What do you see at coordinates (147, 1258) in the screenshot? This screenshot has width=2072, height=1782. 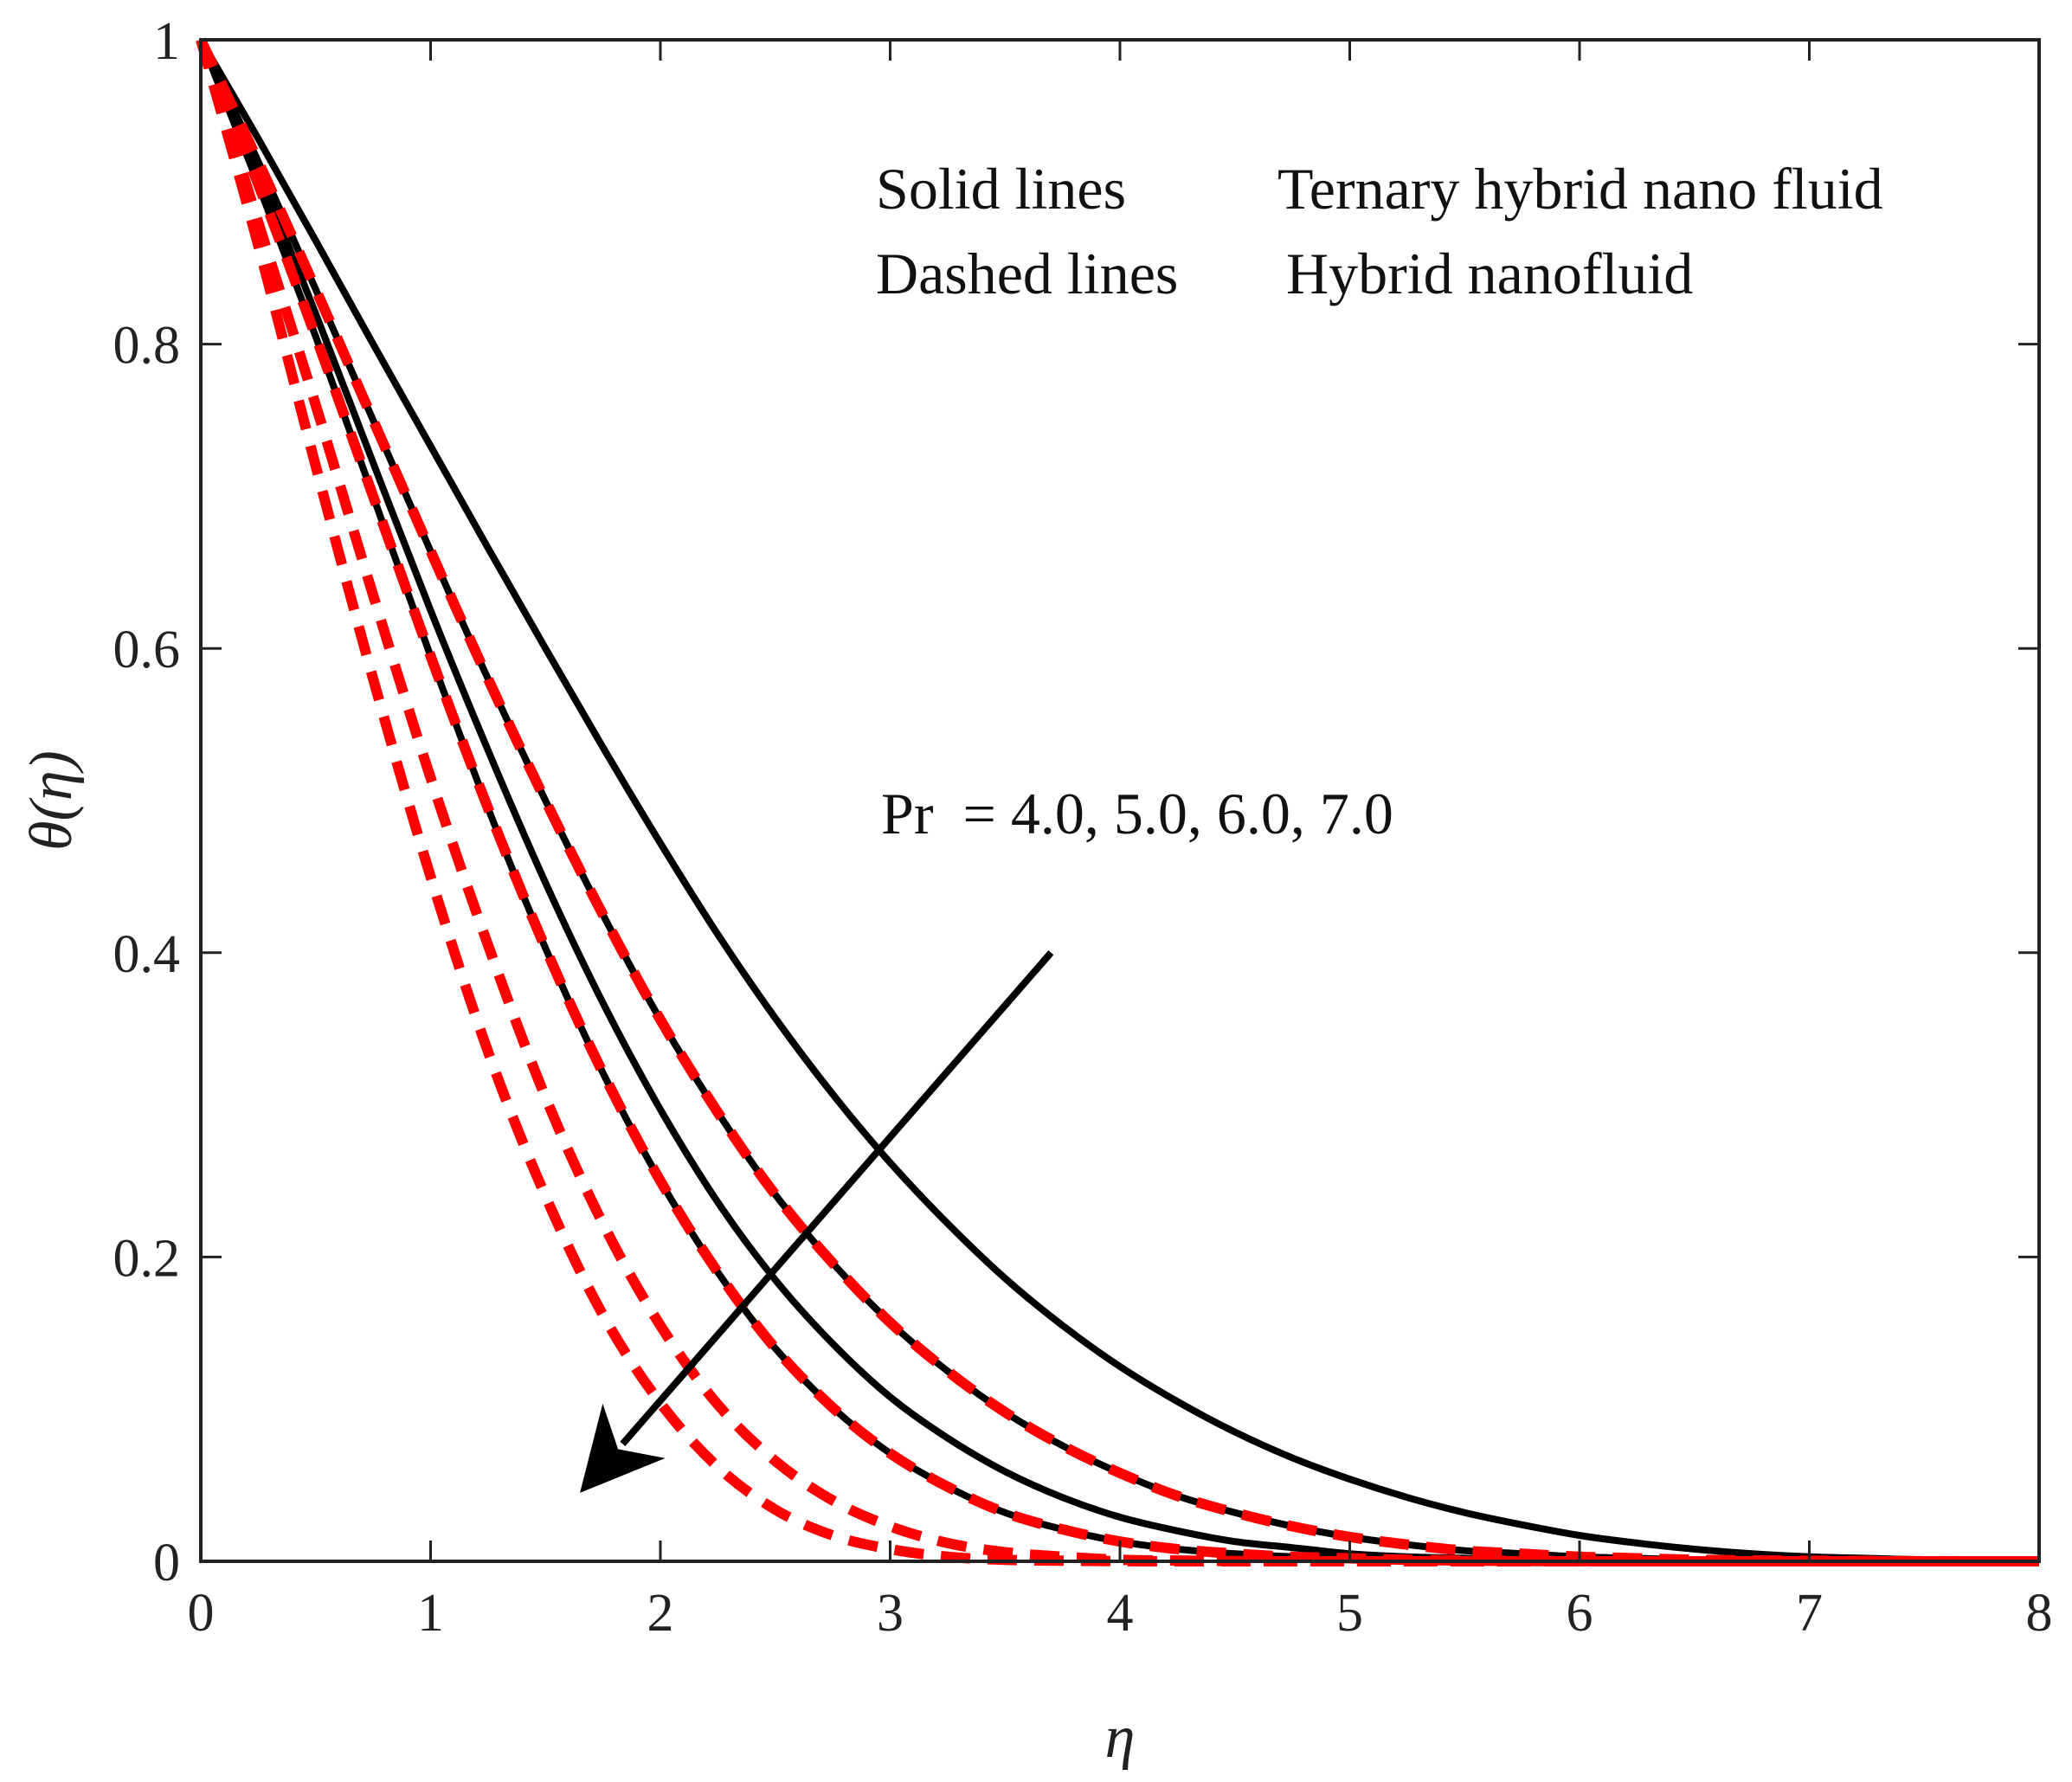 I see `y-tick-label: 0.2` at bounding box center [147, 1258].